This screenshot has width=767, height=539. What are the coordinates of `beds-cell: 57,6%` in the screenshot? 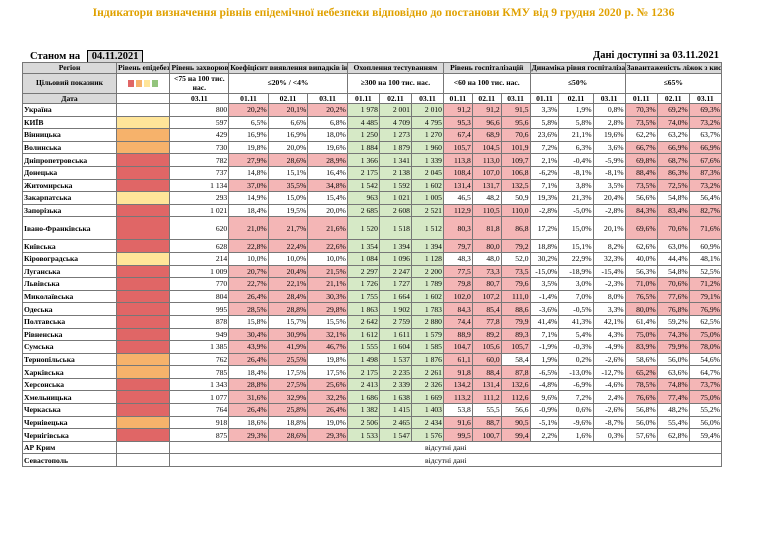 It's located at (641, 435).